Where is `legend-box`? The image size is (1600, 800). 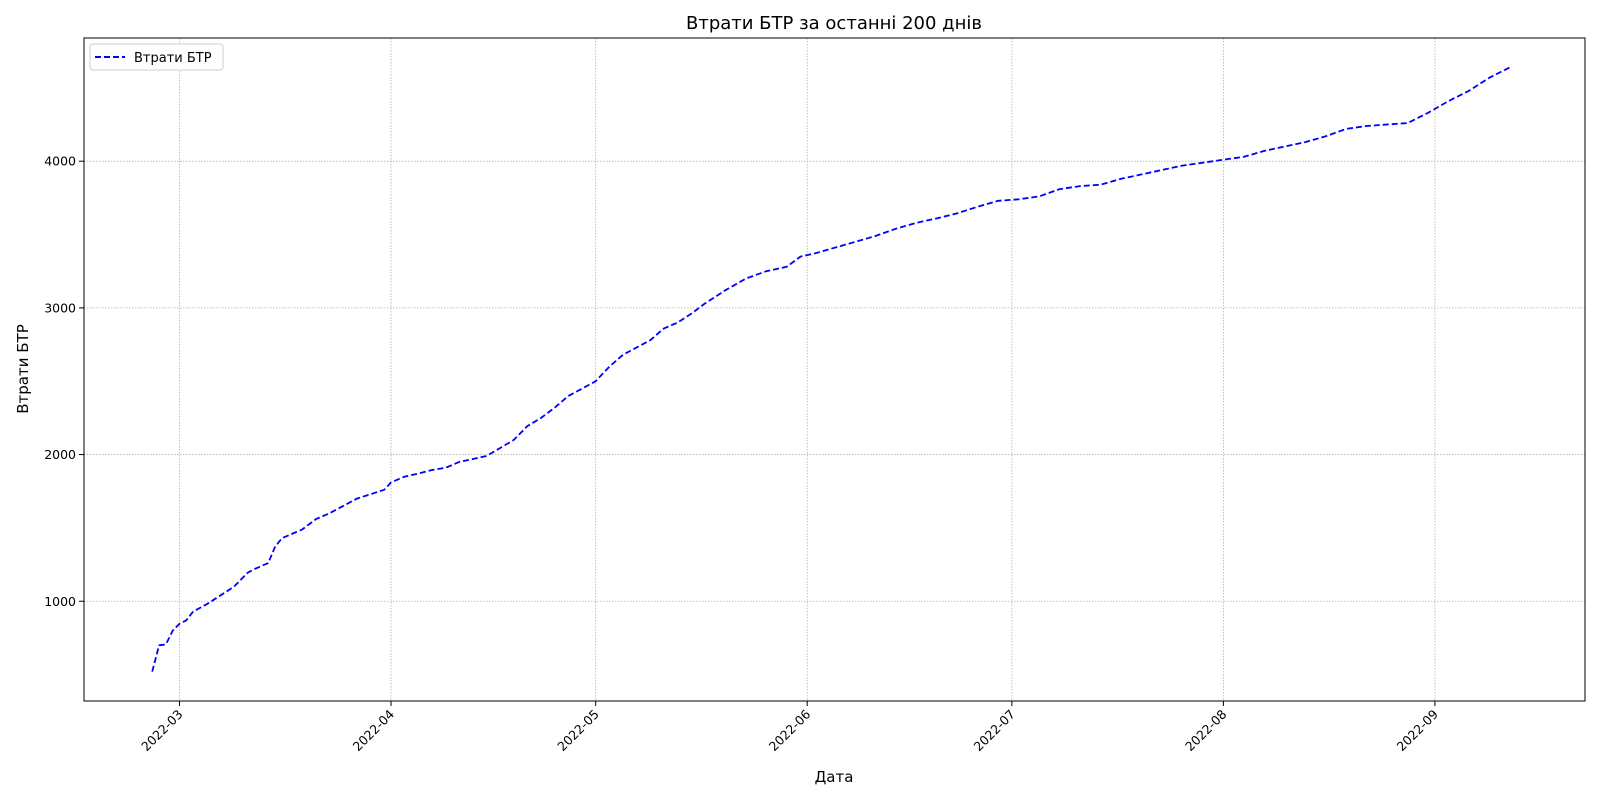 legend-box is located at coordinates (156, 57).